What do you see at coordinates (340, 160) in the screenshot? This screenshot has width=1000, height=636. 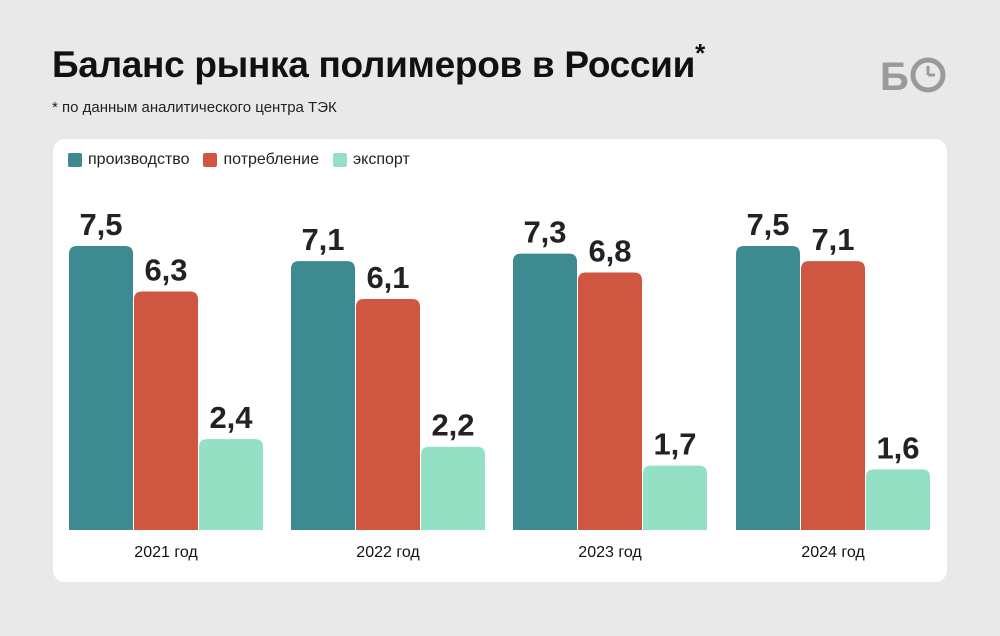 I see `legend-swatch-export` at bounding box center [340, 160].